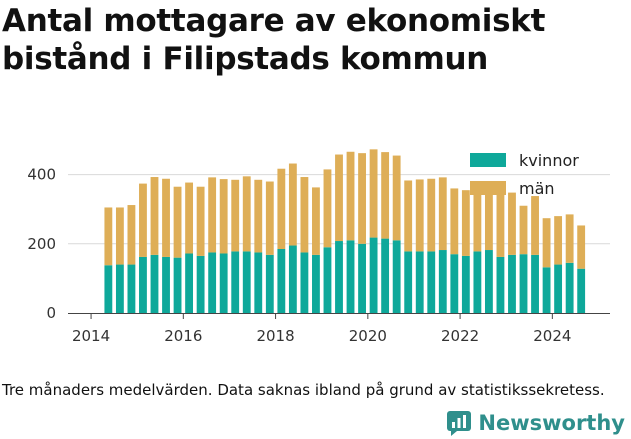 The width and height of the screenshot is (631, 439). Describe the element at coordinates (459, 423) in the screenshot. I see `newsworthy-logo-icon` at that location.